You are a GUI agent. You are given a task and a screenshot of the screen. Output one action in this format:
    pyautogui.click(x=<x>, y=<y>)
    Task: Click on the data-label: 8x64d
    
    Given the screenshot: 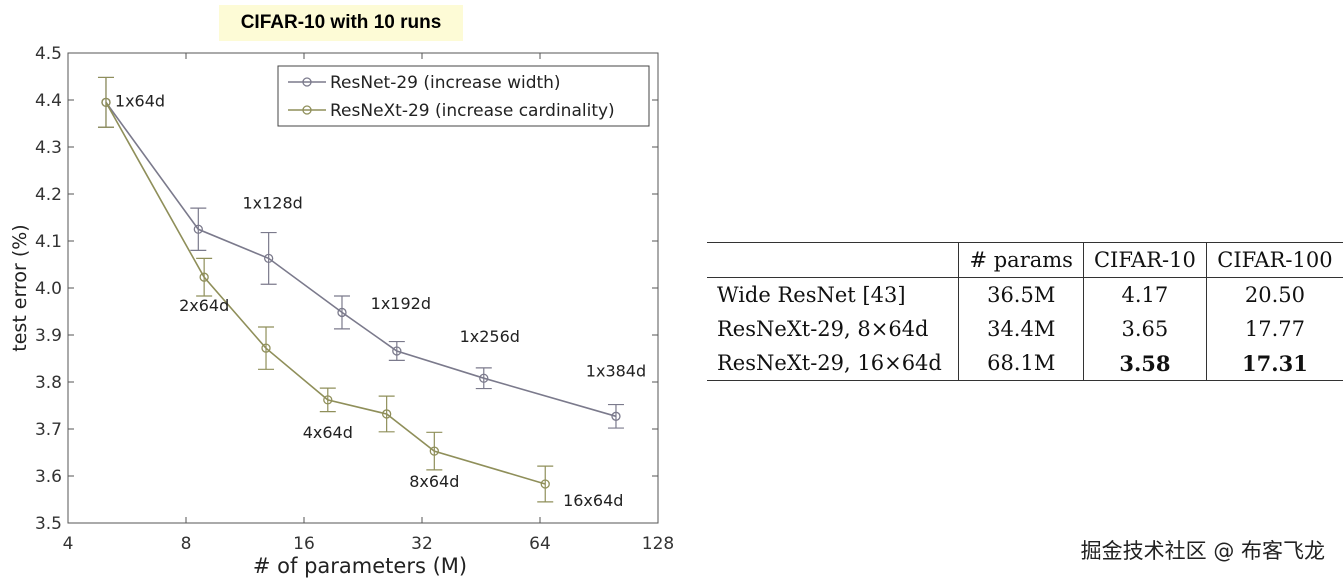 What is the action you would take?
    pyautogui.click(x=434, y=481)
    